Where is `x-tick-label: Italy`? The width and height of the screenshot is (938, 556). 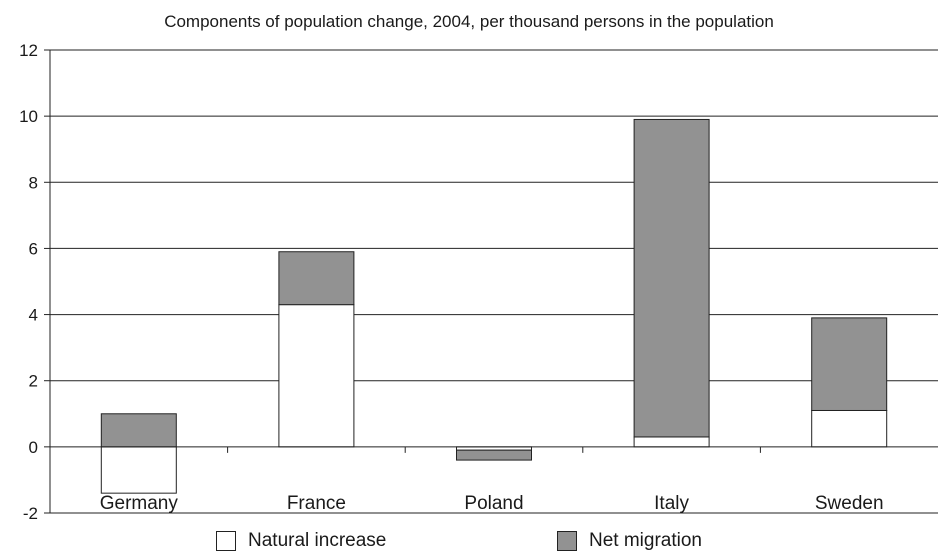 x-tick-label: Italy is located at coordinates (671, 503).